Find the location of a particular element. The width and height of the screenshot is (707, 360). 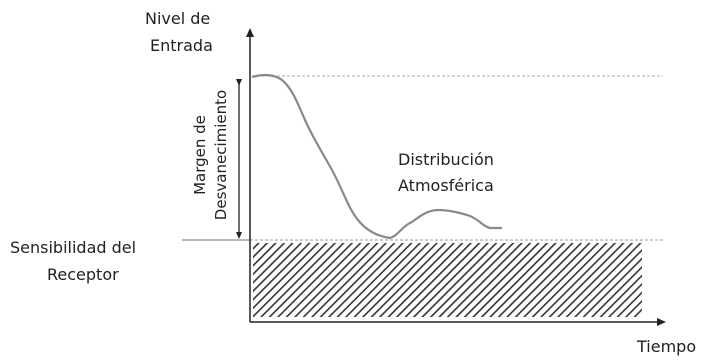

below-sensitivity-region is located at coordinates (447, 280).